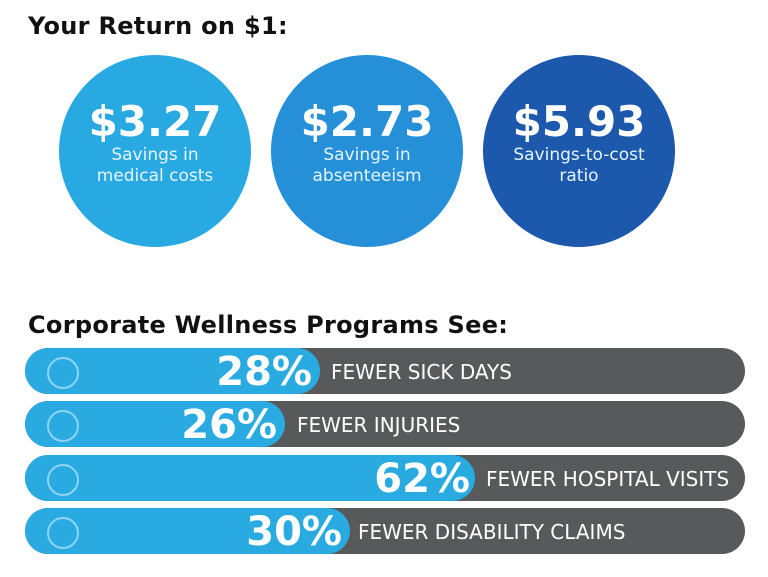 The height and width of the screenshot is (577, 768). Describe the element at coordinates (579, 121) in the screenshot. I see `return-value: $5.93` at that location.